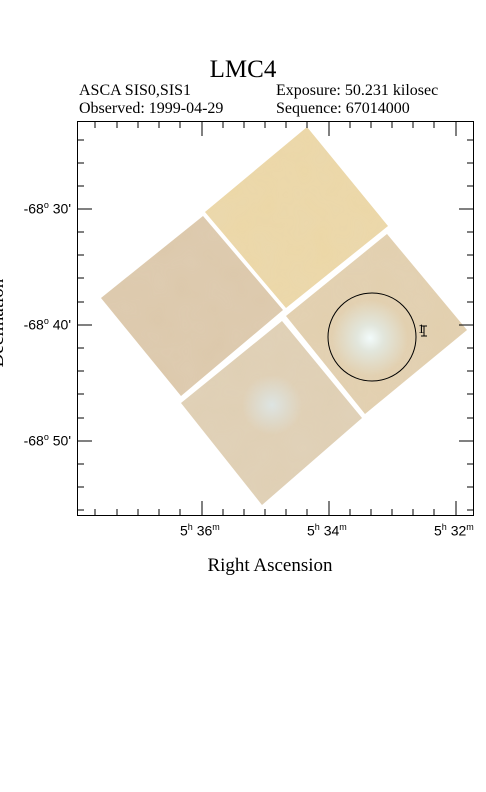  Describe the element at coordinates (135, 90) in the screenshot. I see `mission-label: ASCA SIS0,SIS1` at that location.